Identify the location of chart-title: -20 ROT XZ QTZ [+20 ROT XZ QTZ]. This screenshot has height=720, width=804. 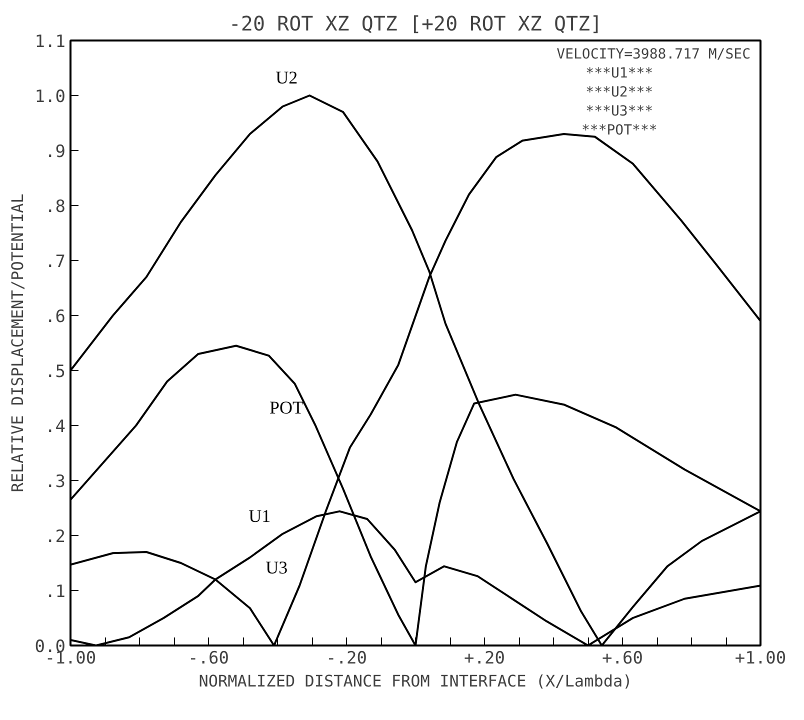
(415, 24).